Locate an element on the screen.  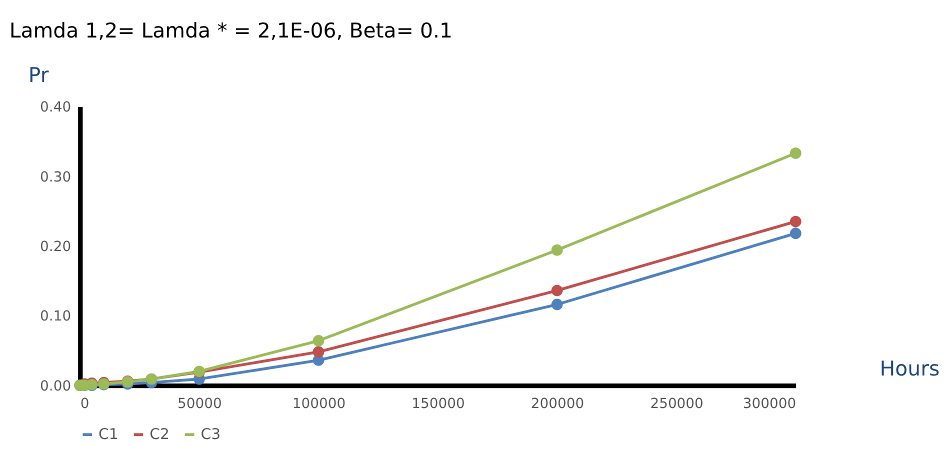
x-tick-label: 250000 is located at coordinates (677, 404).